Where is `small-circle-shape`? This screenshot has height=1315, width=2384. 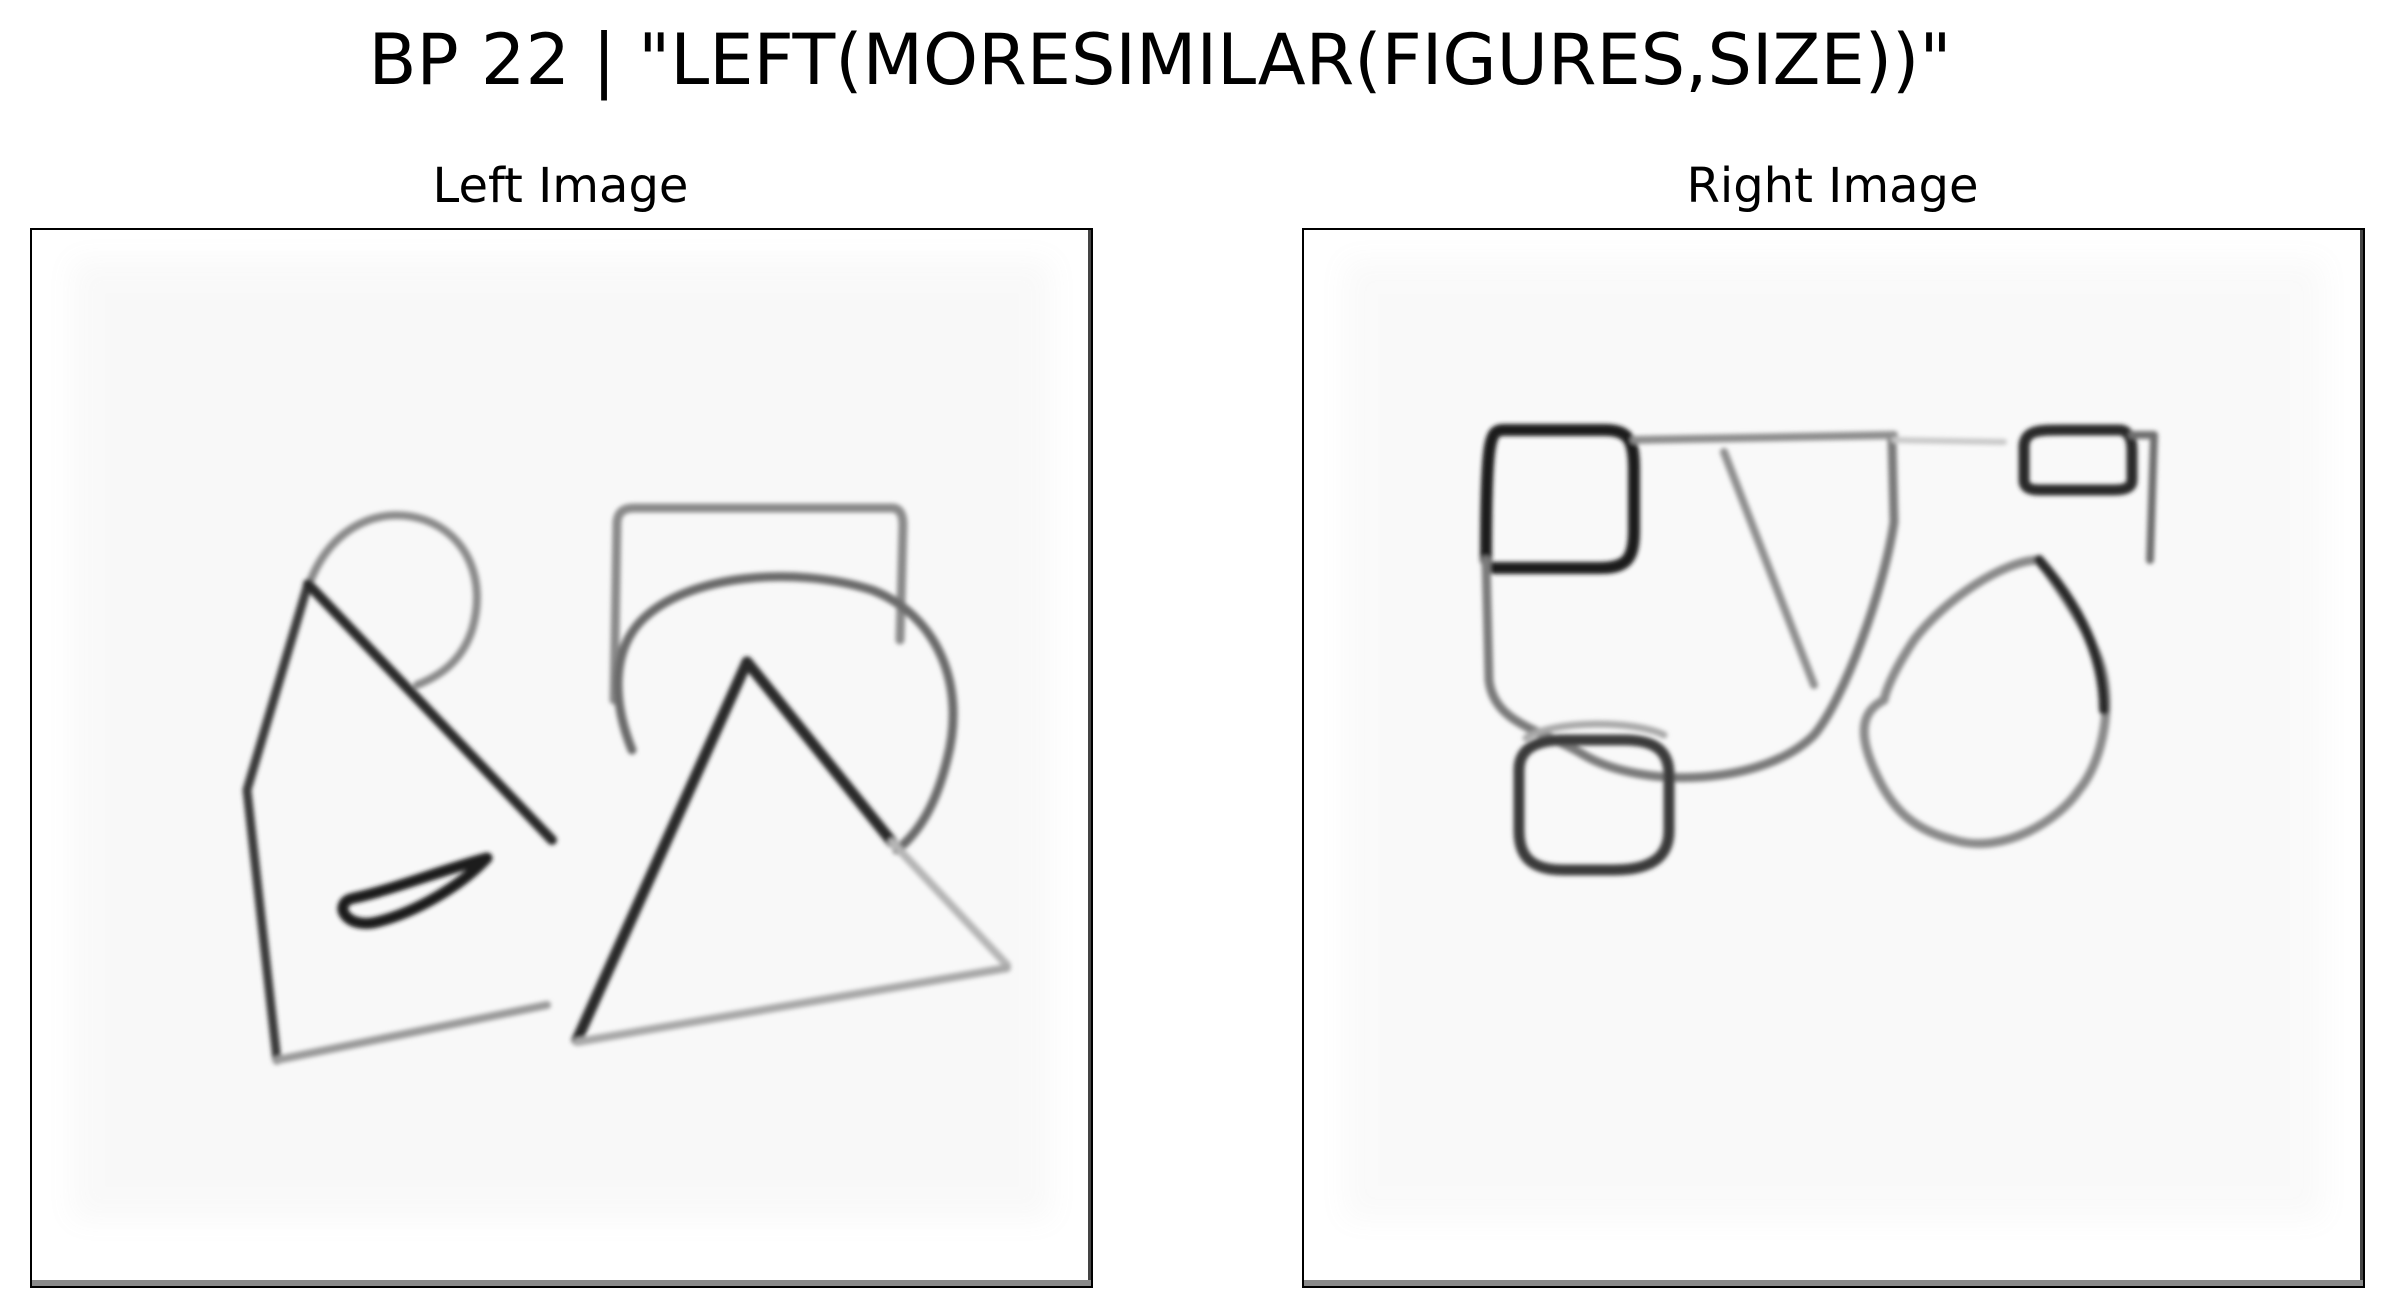
small-circle-shape is located at coordinates (393, 600).